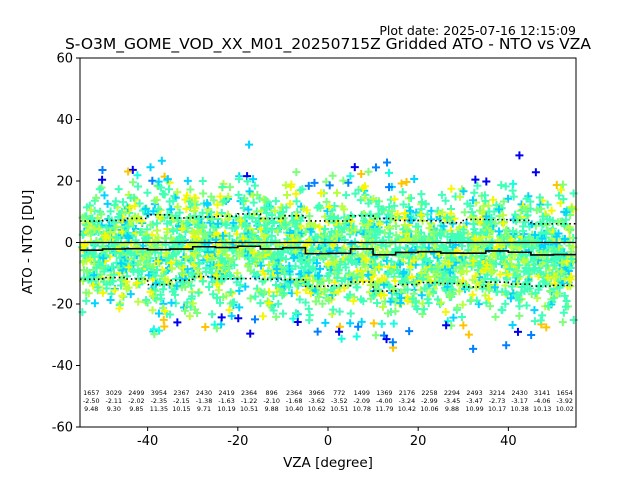 The height and width of the screenshot is (480, 640). What do you see at coordinates (384, 393) in the screenshot?
I see `bin-count-label: 1369` at bounding box center [384, 393].